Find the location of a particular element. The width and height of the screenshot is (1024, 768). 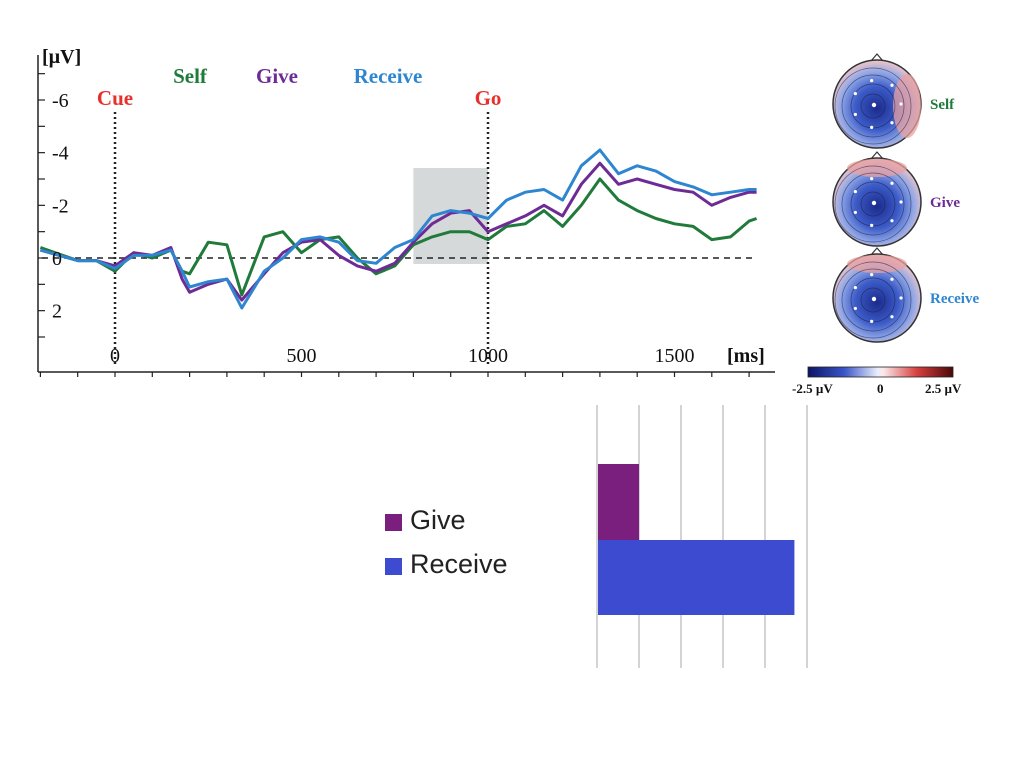

bar-legend: Give Receive is located at coordinates (446, 542).